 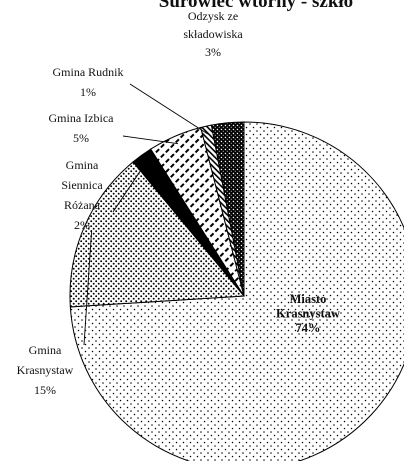 What do you see at coordinates (45, 370) in the screenshot?
I see `slice-label-1: Gmina Krasnystaw 15%` at bounding box center [45, 370].